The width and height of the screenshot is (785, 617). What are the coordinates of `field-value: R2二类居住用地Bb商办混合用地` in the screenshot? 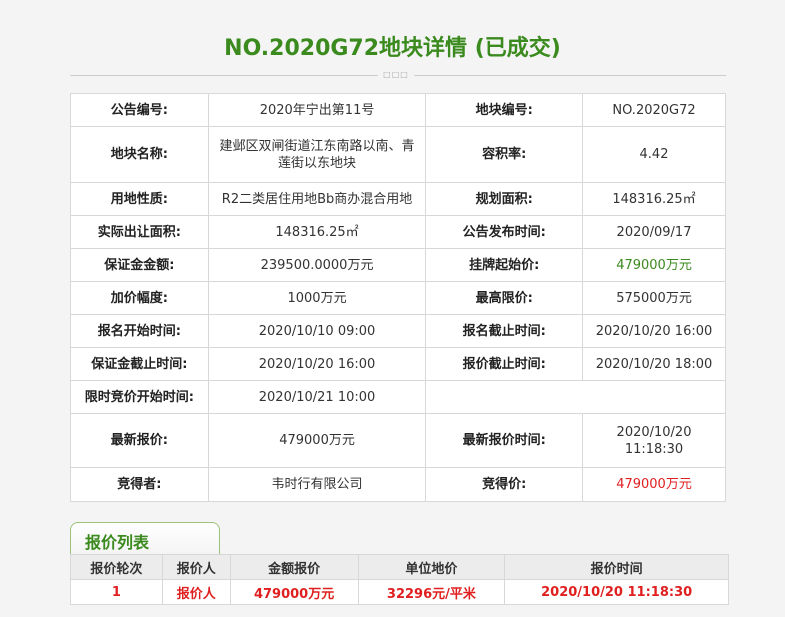 It's located at (317, 199).